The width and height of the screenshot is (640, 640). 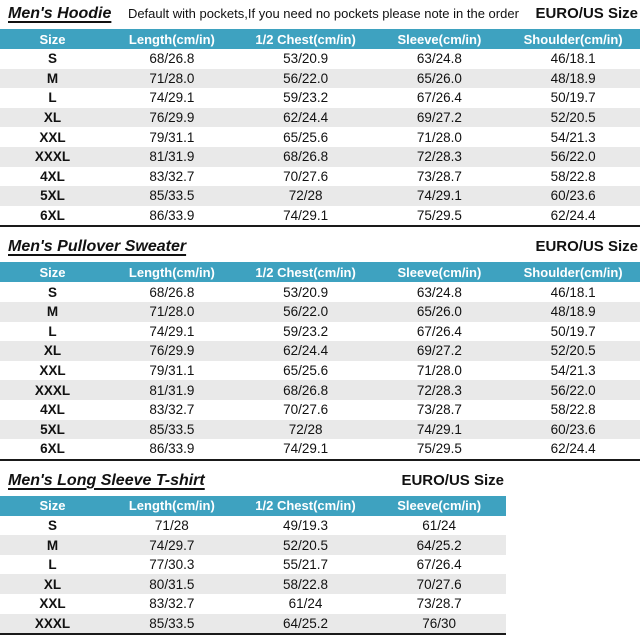 I want to click on measurement-cell: 49/19.3, so click(x=305, y=525).